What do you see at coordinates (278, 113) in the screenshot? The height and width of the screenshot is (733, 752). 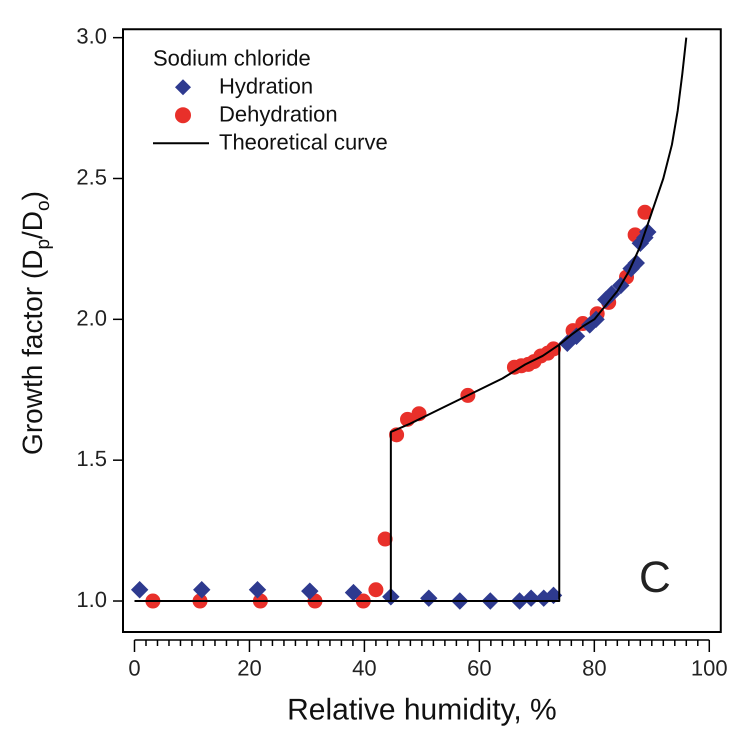 I see `legend-label: Dehydration` at bounding box center [278, 113].